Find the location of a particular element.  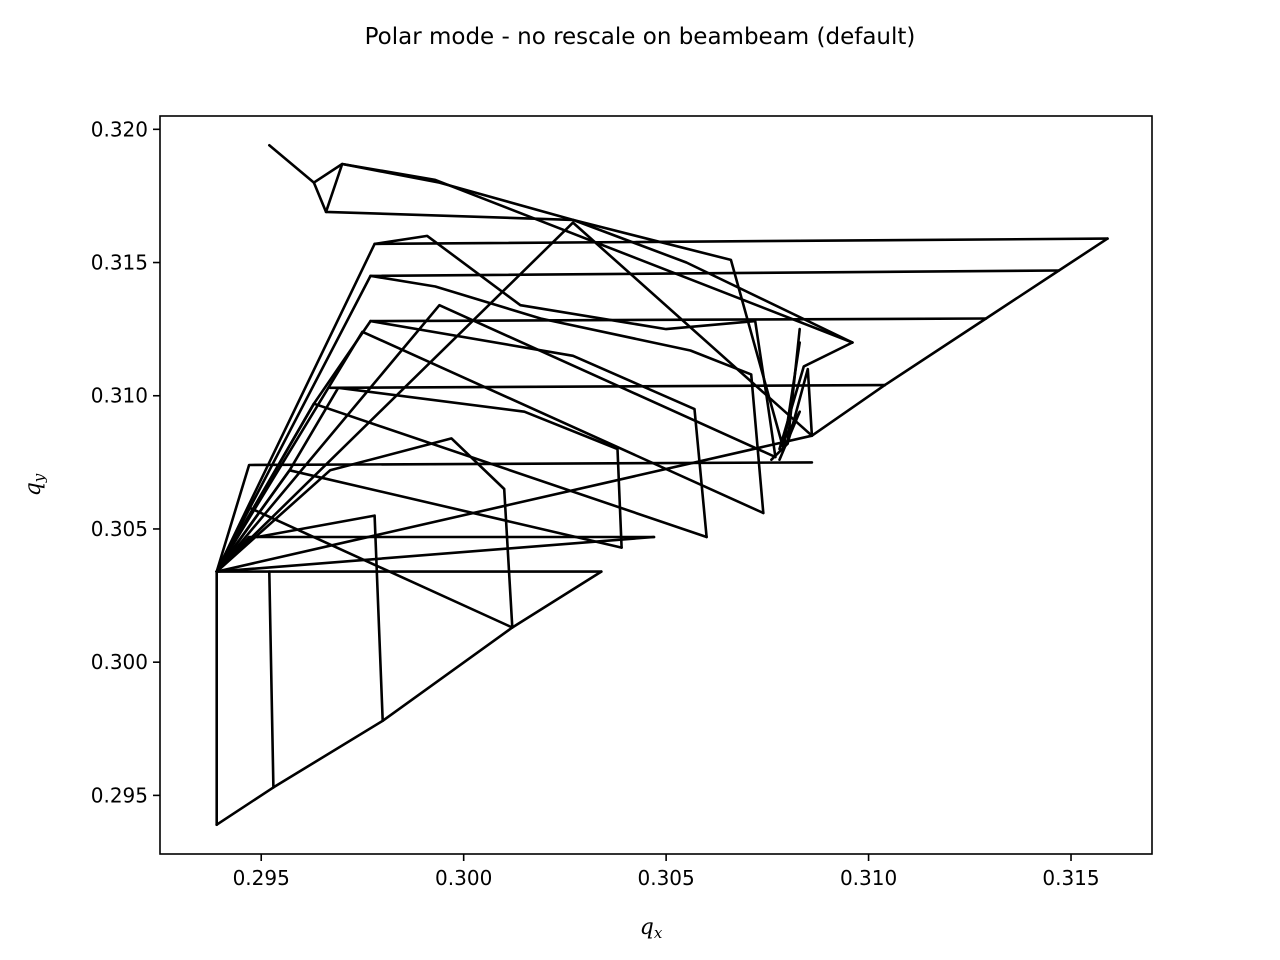

x-tick-label-0: 0.295 is located at coordinates (261, 878).